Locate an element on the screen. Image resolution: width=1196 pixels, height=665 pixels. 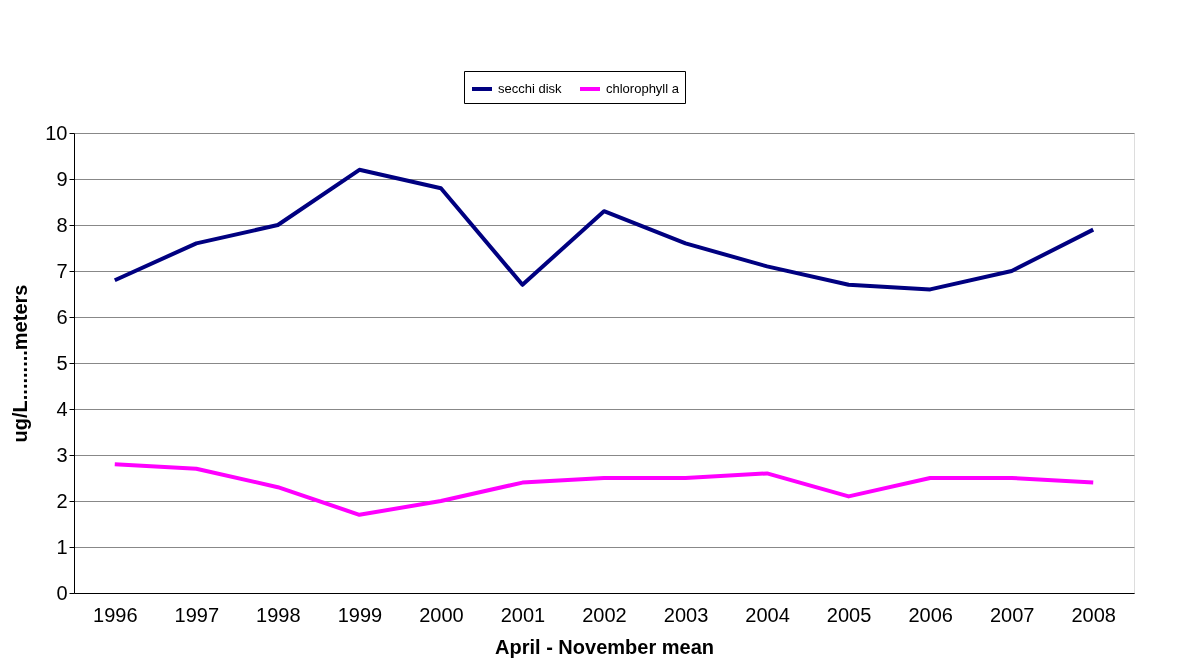
x-tick-label: 2001 is located at coordinates (523, 614).